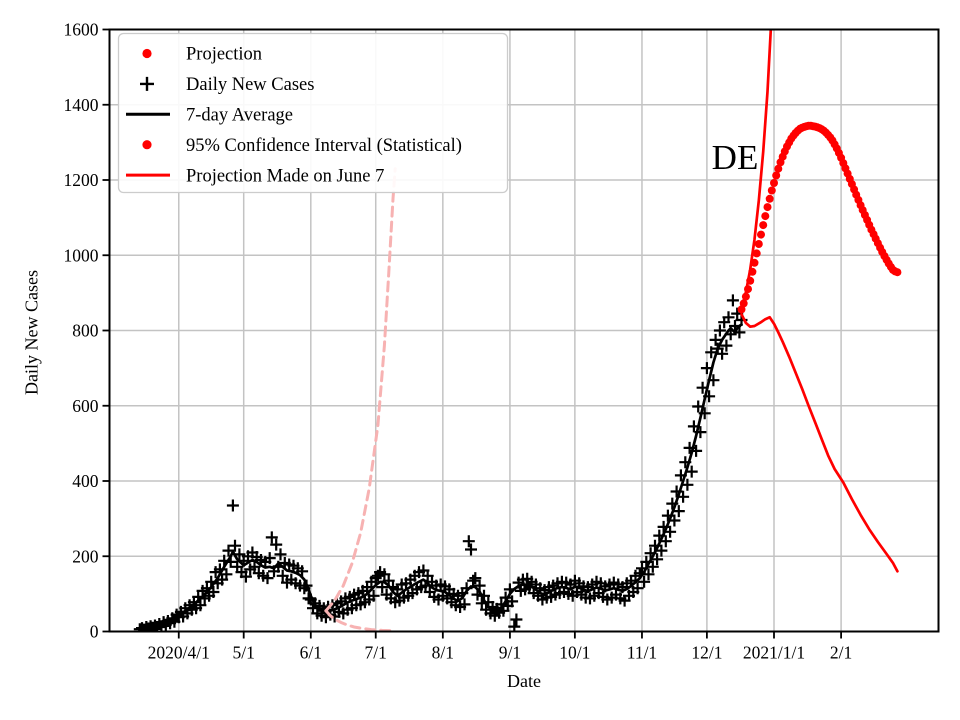 The width and height of the screenshot is (960, 720). What do you see at coordinates (85, 481) in the screenshot?
I see `y-tick-label: 400` at bounding box center [85, 481].